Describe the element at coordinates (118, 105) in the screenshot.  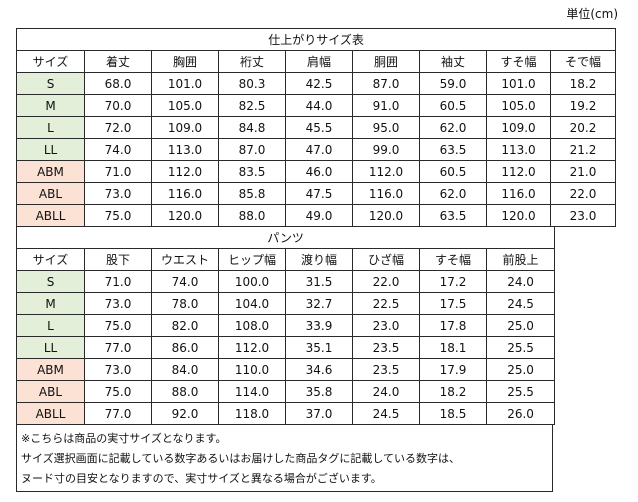
I see `value-cell: 70.0` at that location.